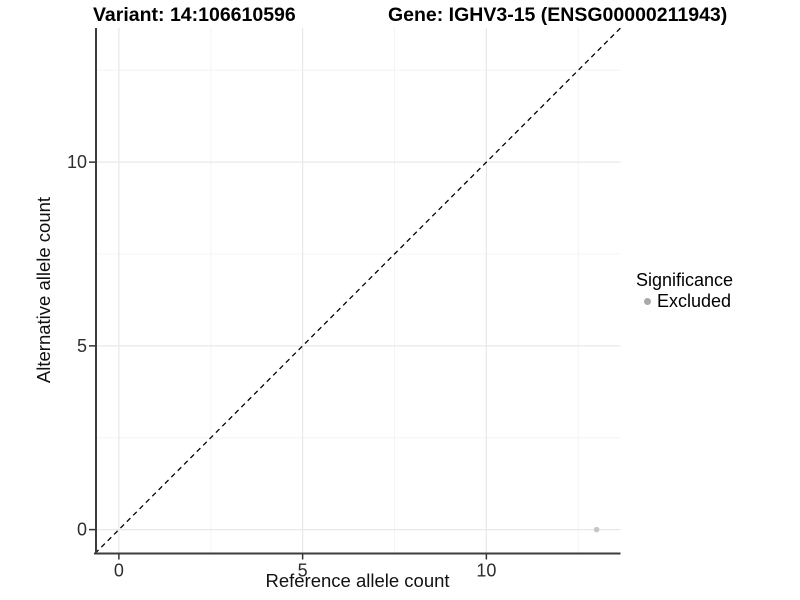 This screenshot has width=800, height=600. I want to click on data-point, so click(596, 529).